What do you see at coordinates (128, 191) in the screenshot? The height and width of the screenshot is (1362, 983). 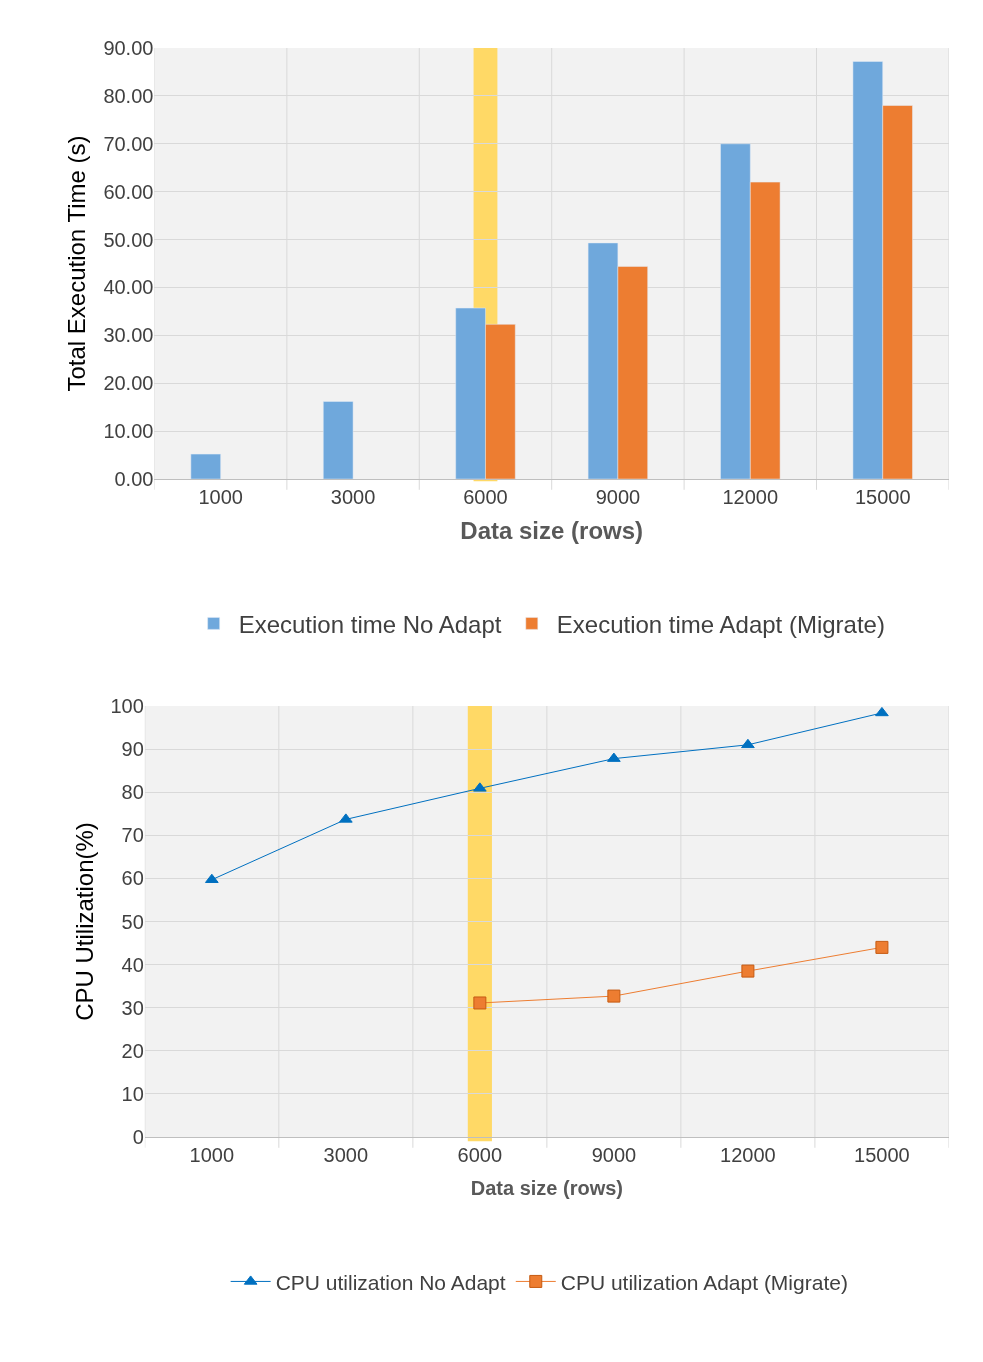 I see `y-tick-label: 60.00` at bounding box center [128, 191].